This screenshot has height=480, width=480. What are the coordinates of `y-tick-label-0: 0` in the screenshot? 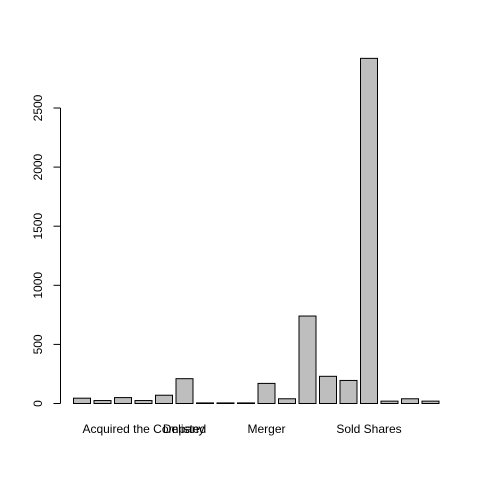 It's located at (38, 403).